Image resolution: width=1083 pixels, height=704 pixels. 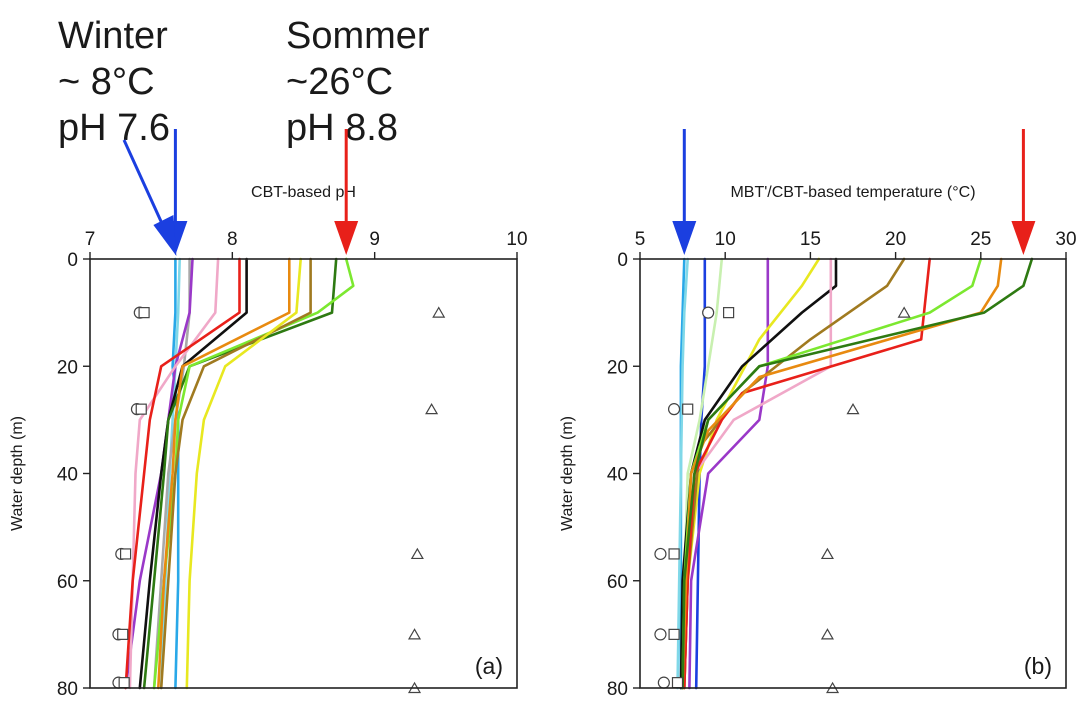 I want to click on panel-b-y-tick-label: 20, so click(x=617, y=367).